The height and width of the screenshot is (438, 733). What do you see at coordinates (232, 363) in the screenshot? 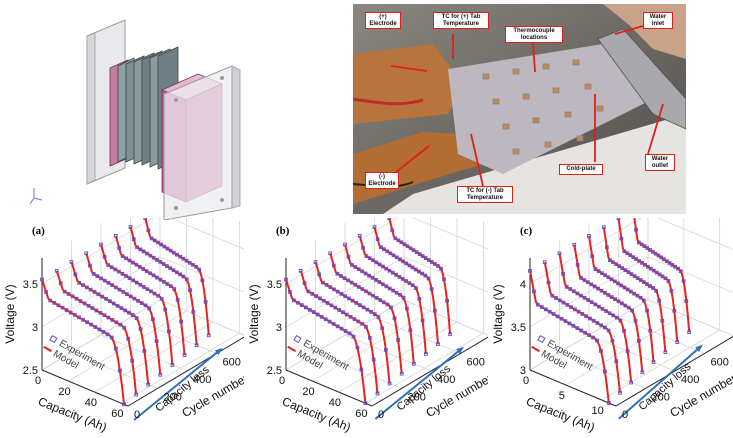
I see `cycle-tick-label: 600` at bounding box center [232, 363].